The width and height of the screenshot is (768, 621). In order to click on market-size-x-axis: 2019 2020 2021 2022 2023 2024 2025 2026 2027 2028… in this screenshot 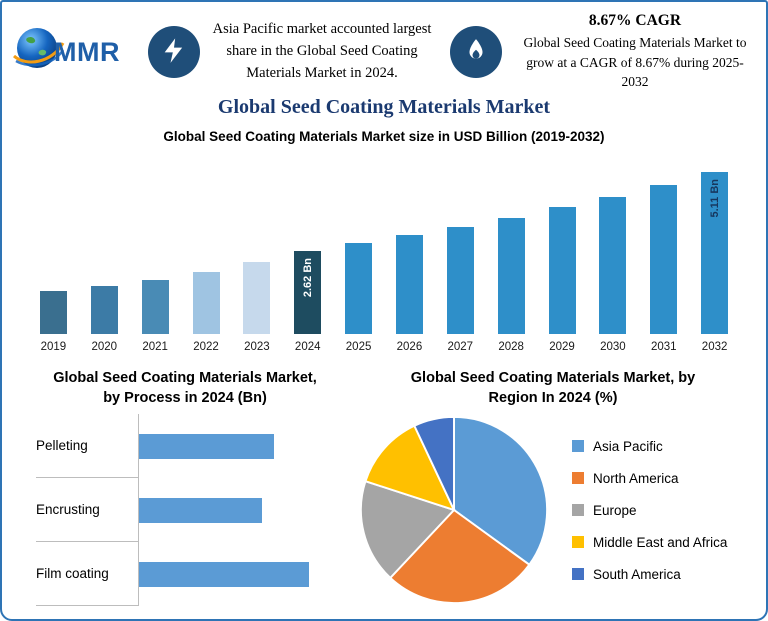, I will do `click(384, 347)`.